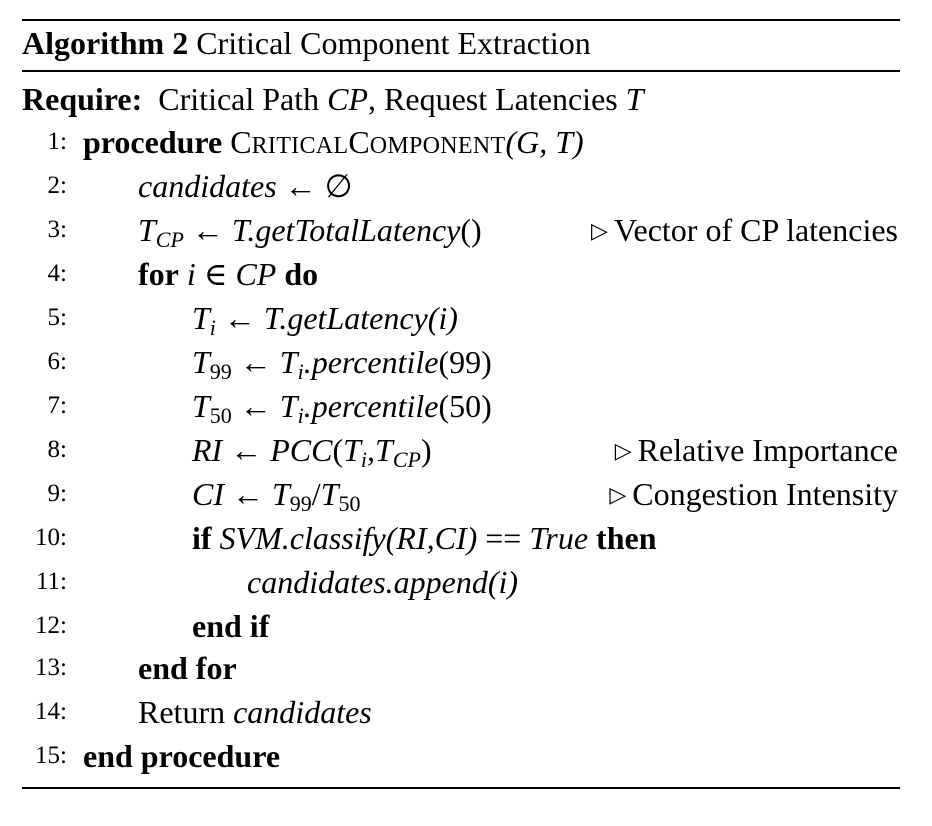 The image size is (932, 826). What do you see at coordinates (51, 581) in the screenshot?
I see `line-number: 11:` at bounding box center [51, 581].